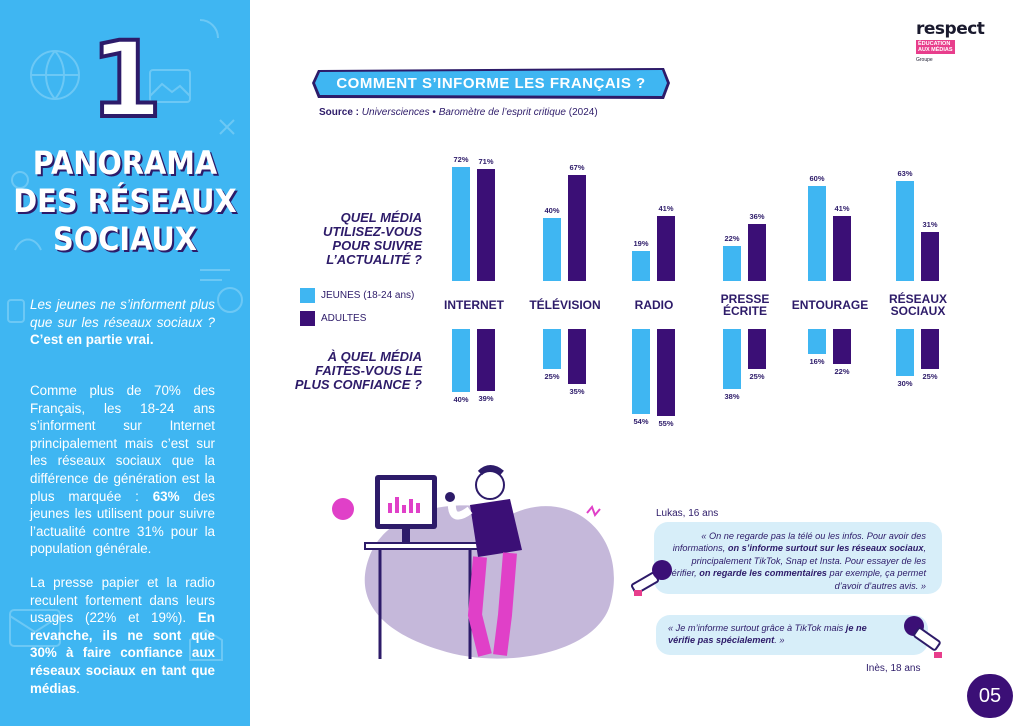  I want to click on usage-value-label: 71%, so click(486, 161).